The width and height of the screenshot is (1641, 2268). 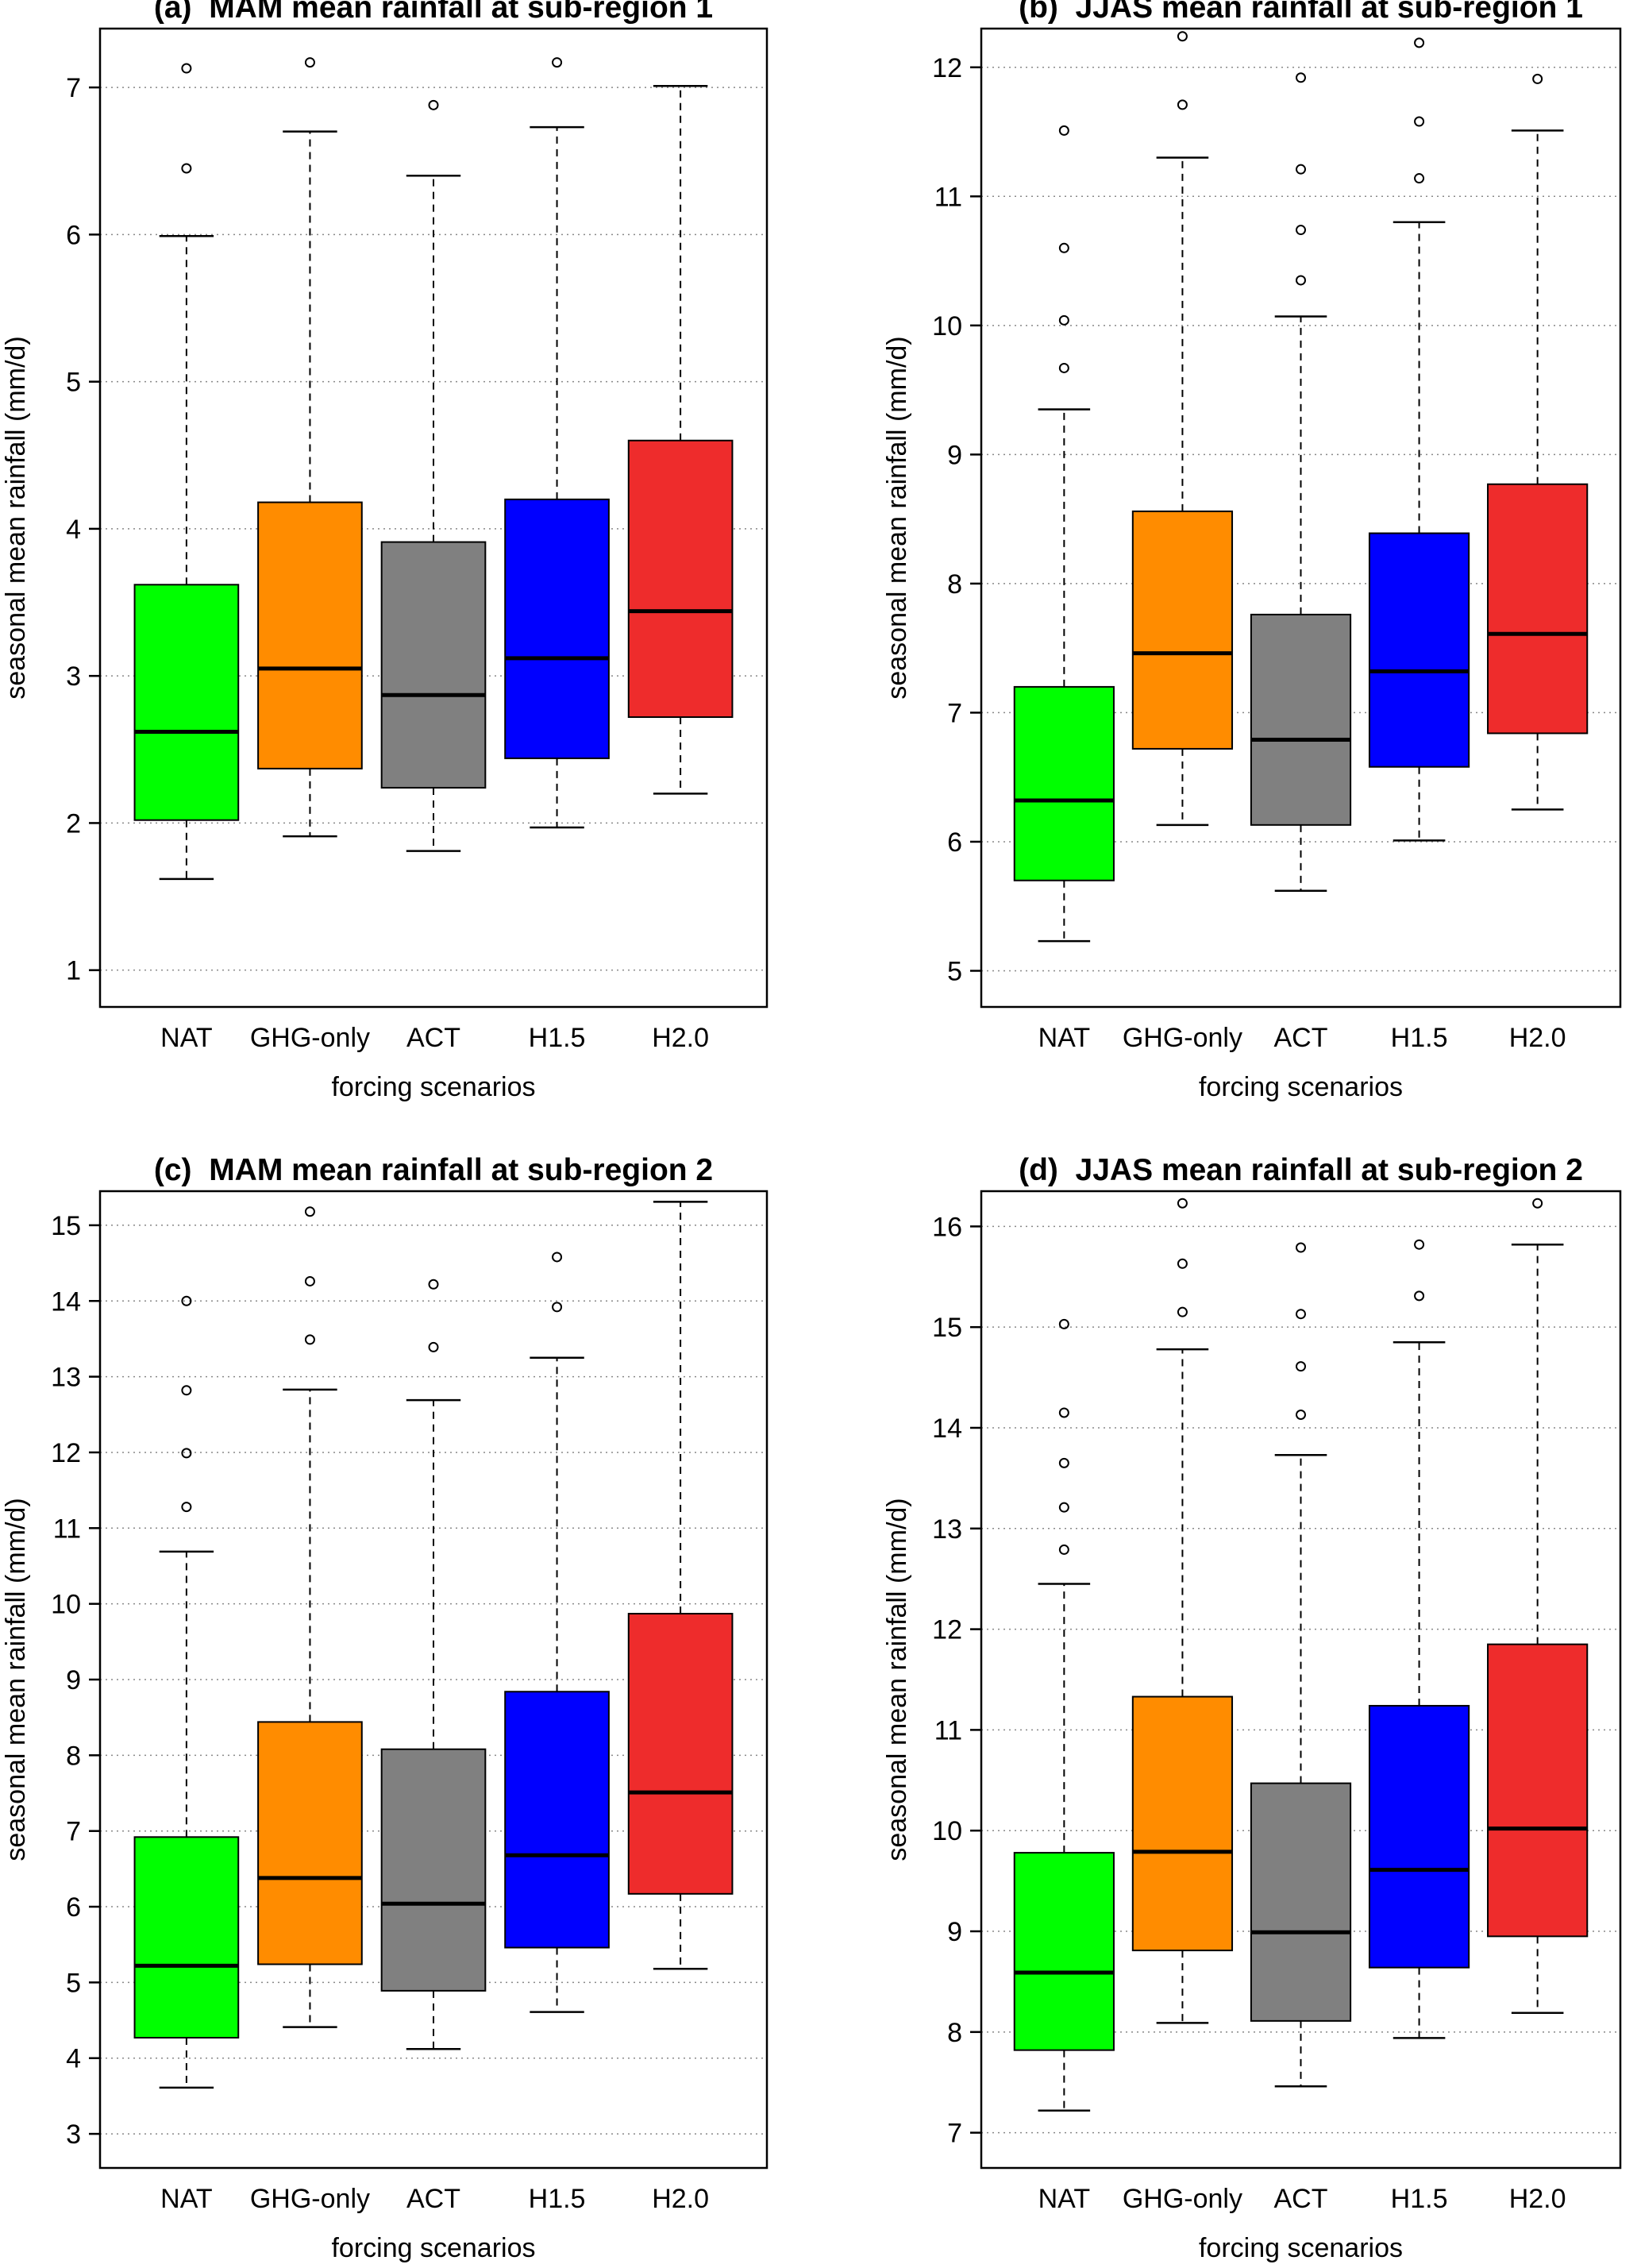 What do you see at coordinates (73, 971) in the screenshot?
I see `y-tick-label: 1` at bounding box center [73, 971].